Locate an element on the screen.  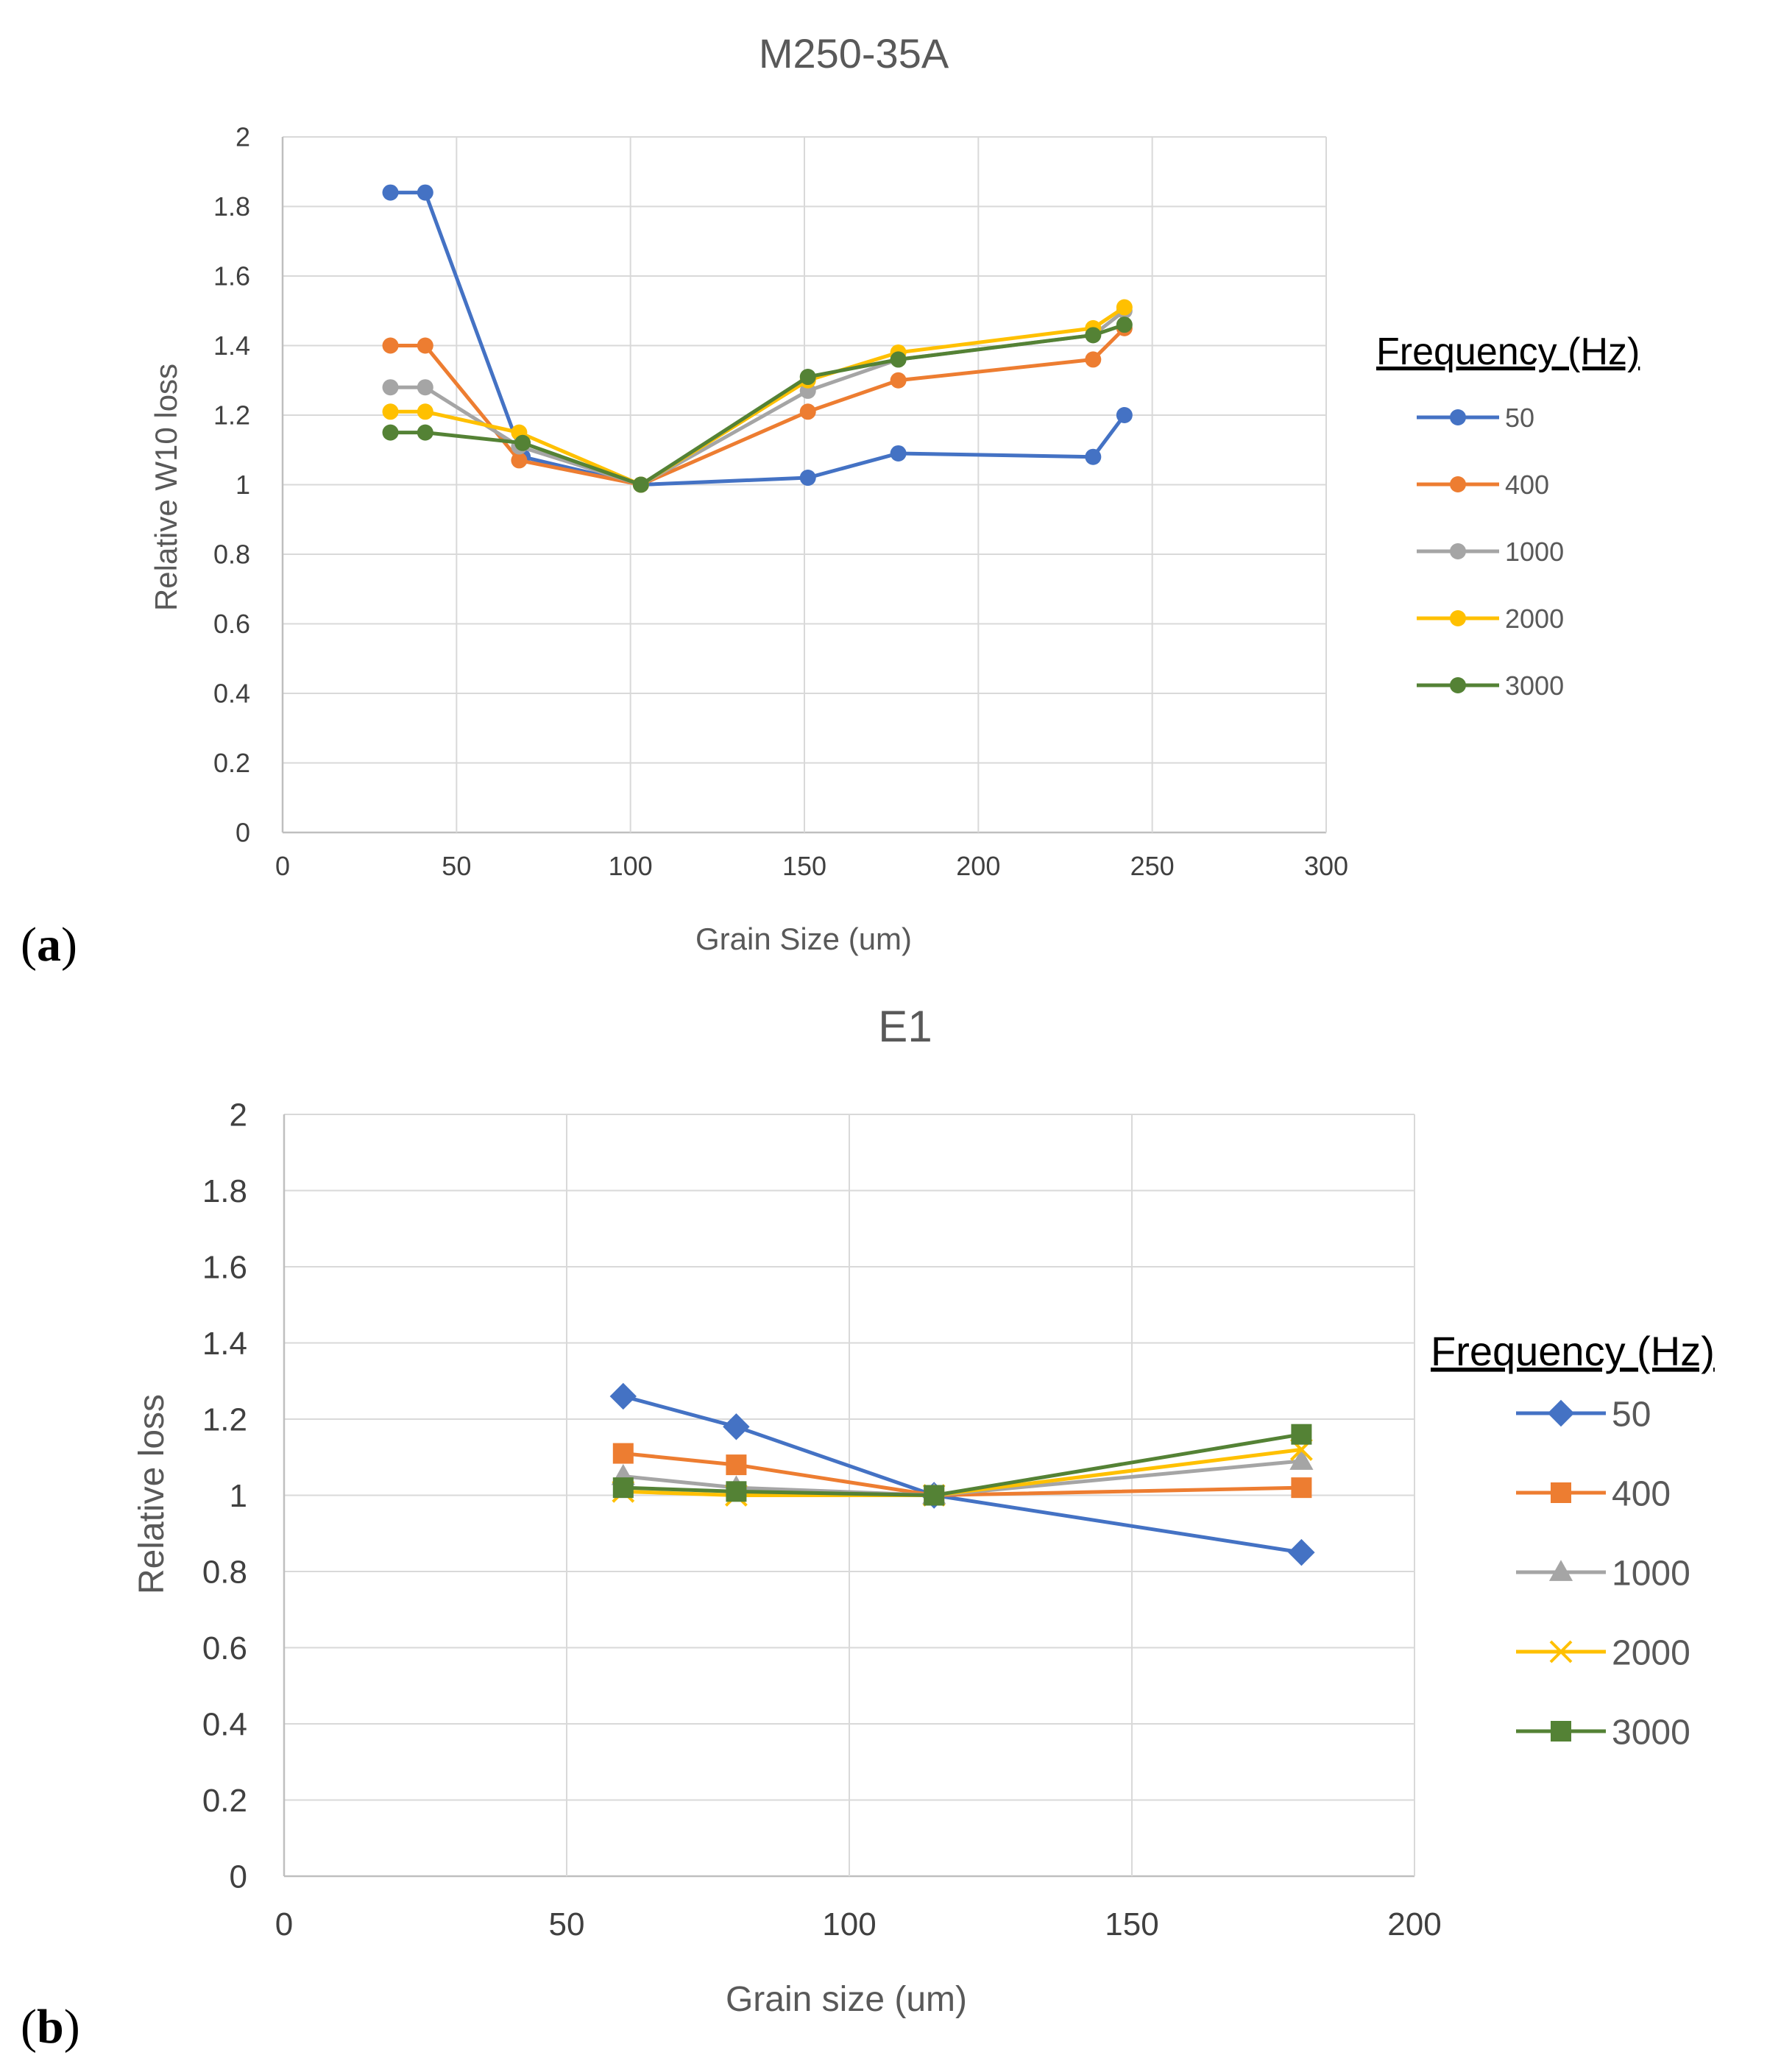
chart-a-series-1000-point is located at coordinates (425, 387).